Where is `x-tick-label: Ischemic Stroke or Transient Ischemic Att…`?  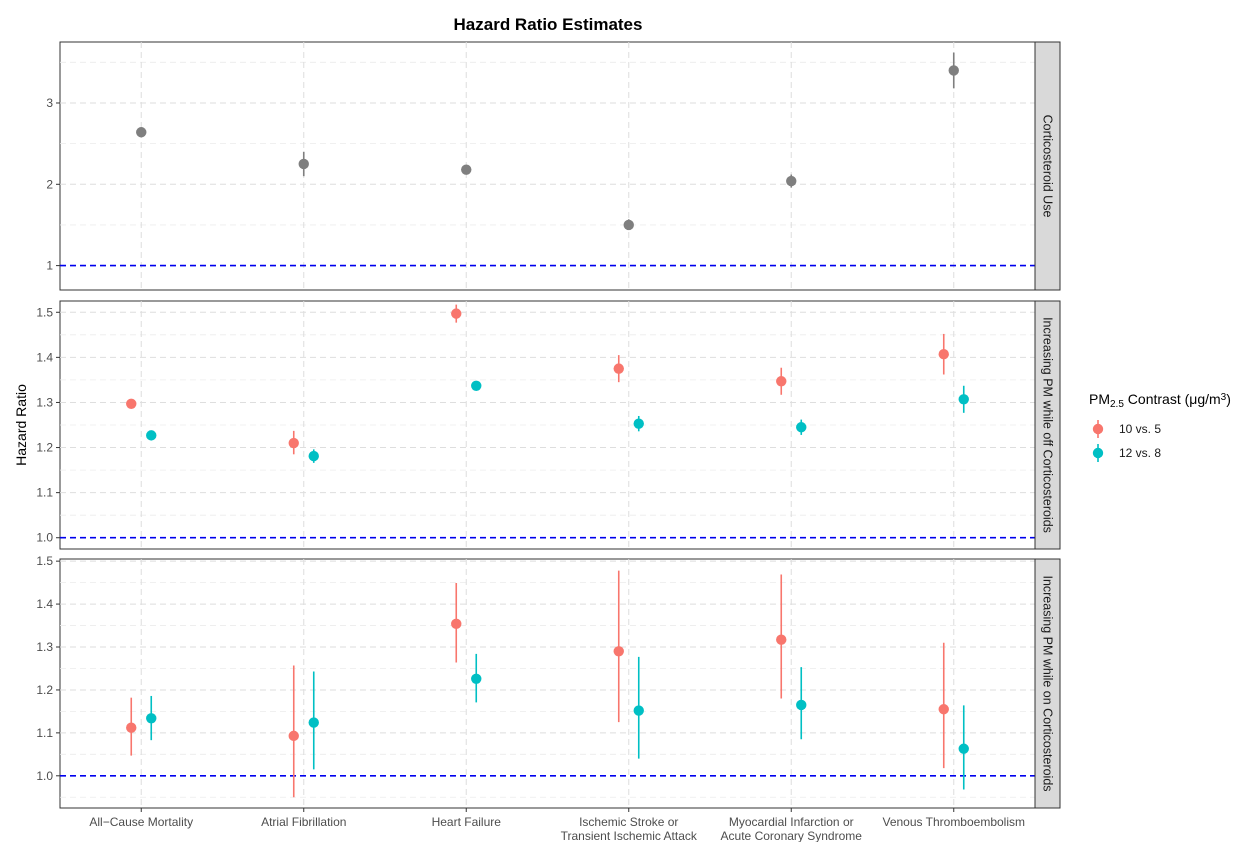
x-tick-label: Ischemic Stroke or Transient Ischemic Att… is located at coordinates (629, 828).